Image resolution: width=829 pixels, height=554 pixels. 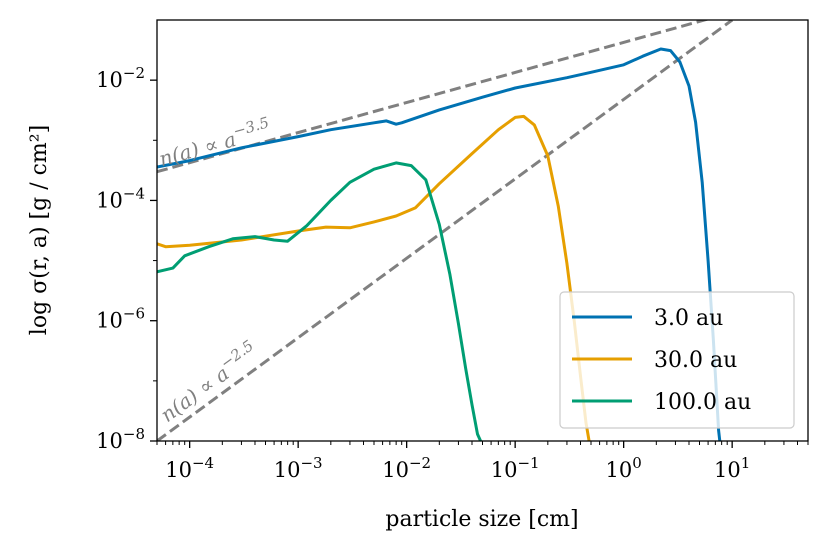 What do you see at coordinates (120, 78) in the screenshot?
I see `y-tick-label: 10⁻²` at bounding box center [120, 78].